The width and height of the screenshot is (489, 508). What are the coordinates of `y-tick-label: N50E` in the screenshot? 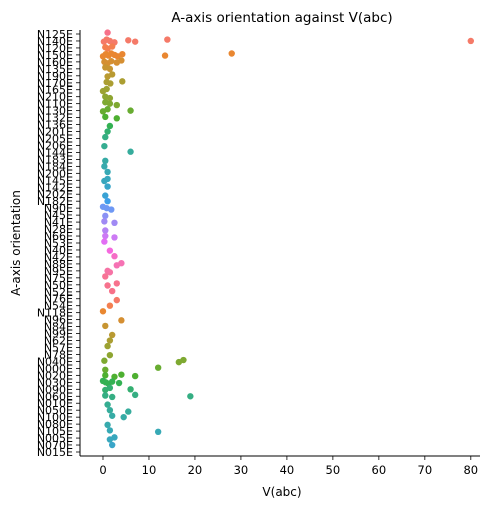 It's located at (58, 285).